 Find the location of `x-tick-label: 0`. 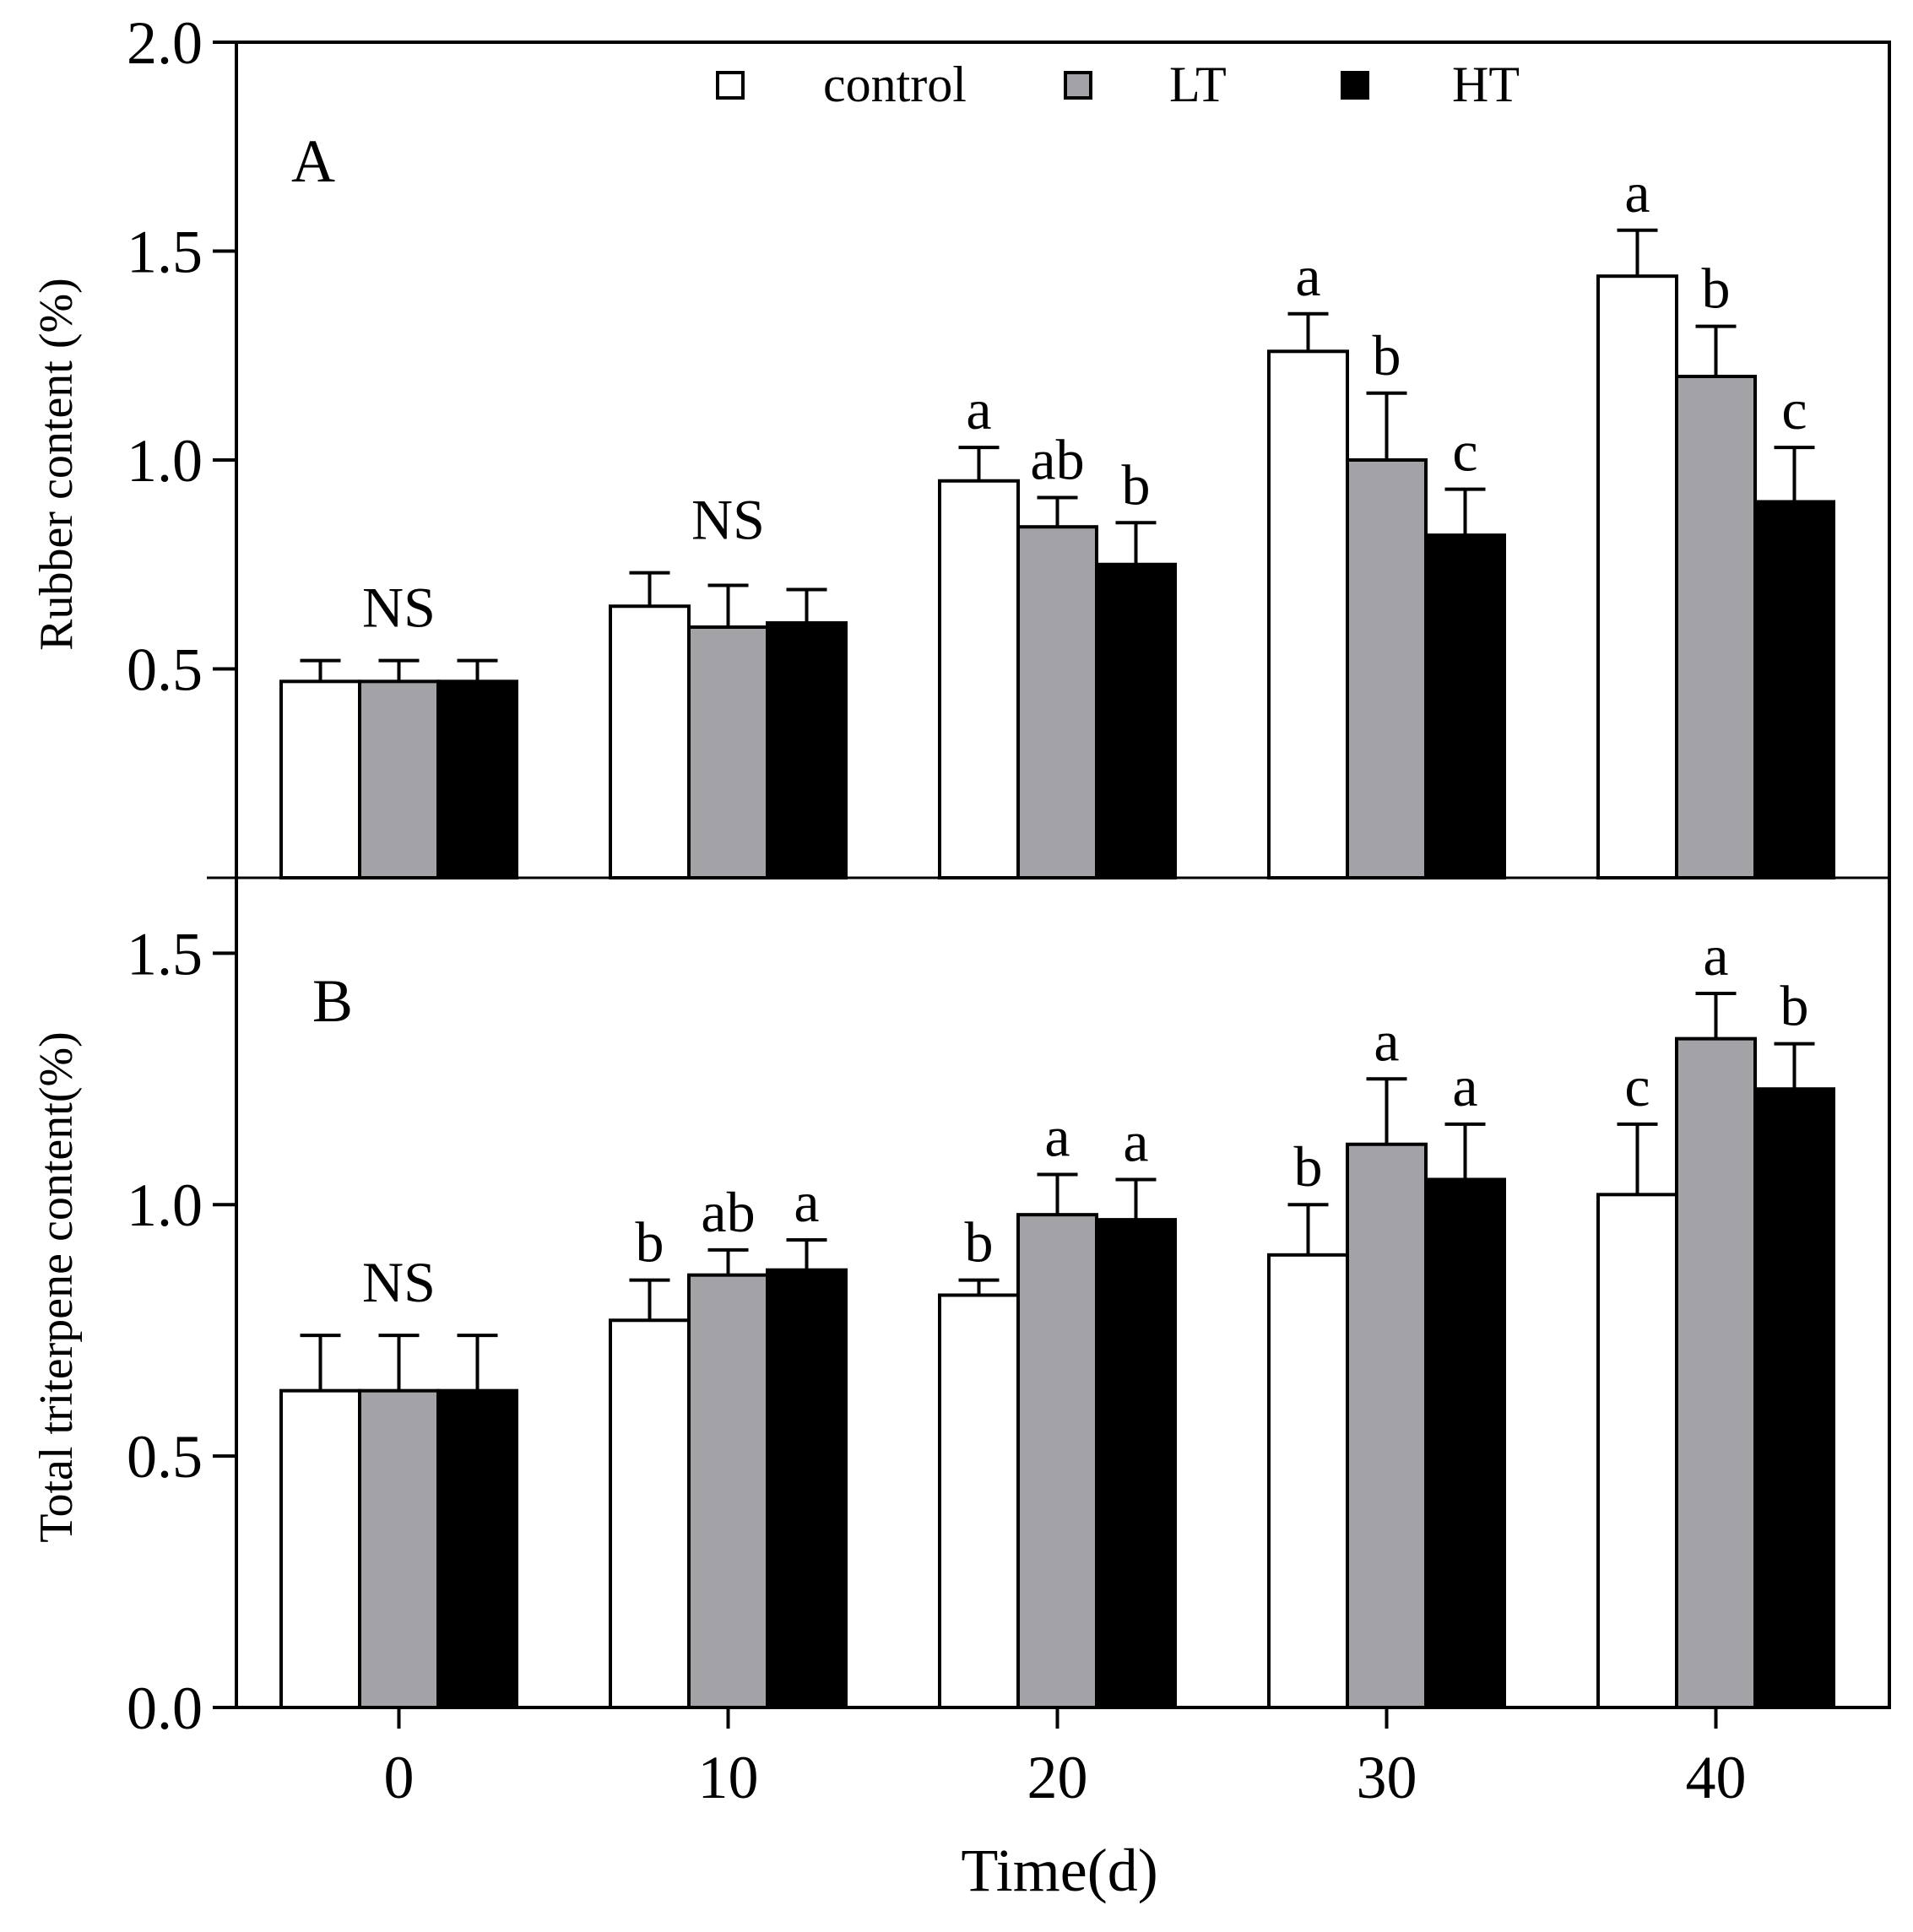

x-tick-label: 0 is located at coordinates (399, 1777).